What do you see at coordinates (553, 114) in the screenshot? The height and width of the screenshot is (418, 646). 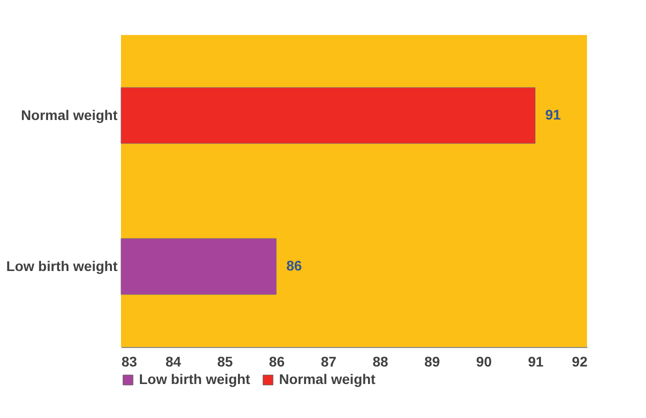 I see `data-label: 91` at bounding box center [553, 114].